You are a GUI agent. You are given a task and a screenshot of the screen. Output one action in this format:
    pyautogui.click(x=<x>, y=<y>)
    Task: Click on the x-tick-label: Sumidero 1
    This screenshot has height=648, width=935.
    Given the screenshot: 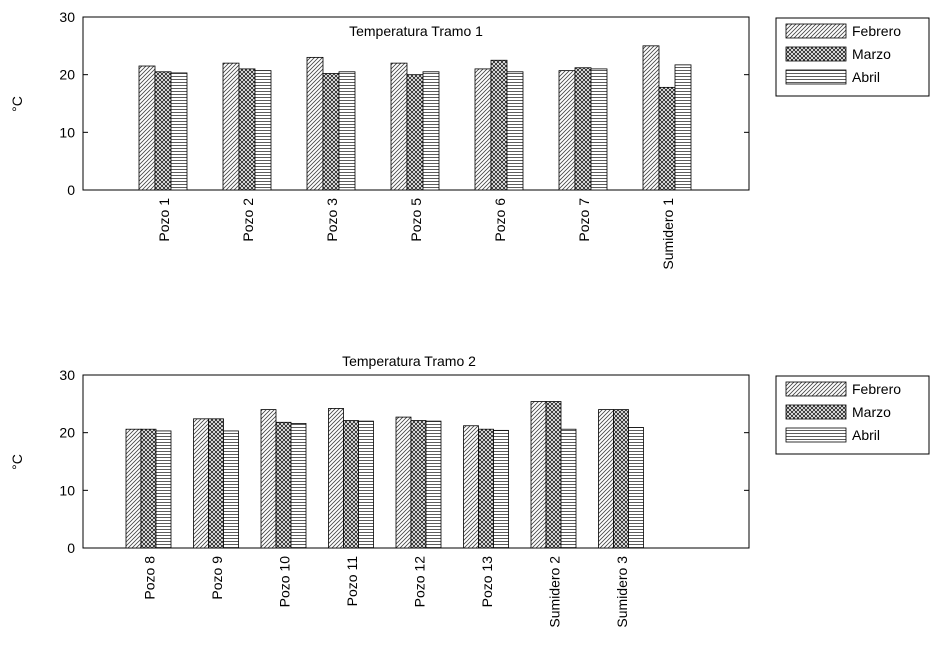 What is the action you would take?
    pyautogui.click(x=668, y=234)
    